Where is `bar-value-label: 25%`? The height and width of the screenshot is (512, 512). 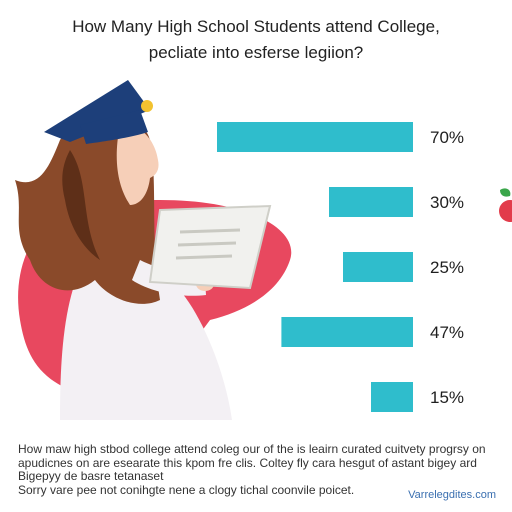
bar-value-label: 25% is located at coordinates (447, 267).